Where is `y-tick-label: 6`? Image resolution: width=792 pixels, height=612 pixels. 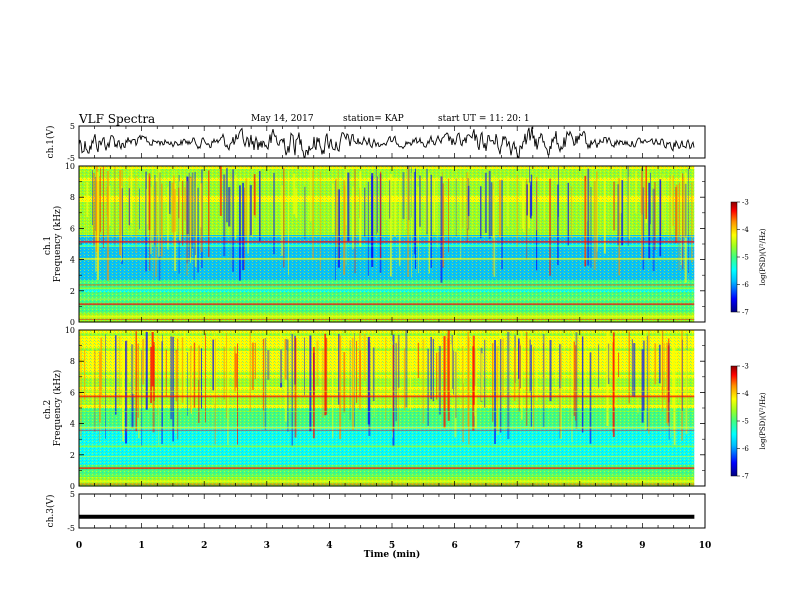 y-tick-label: 6 is located at coordinates (72, 392).